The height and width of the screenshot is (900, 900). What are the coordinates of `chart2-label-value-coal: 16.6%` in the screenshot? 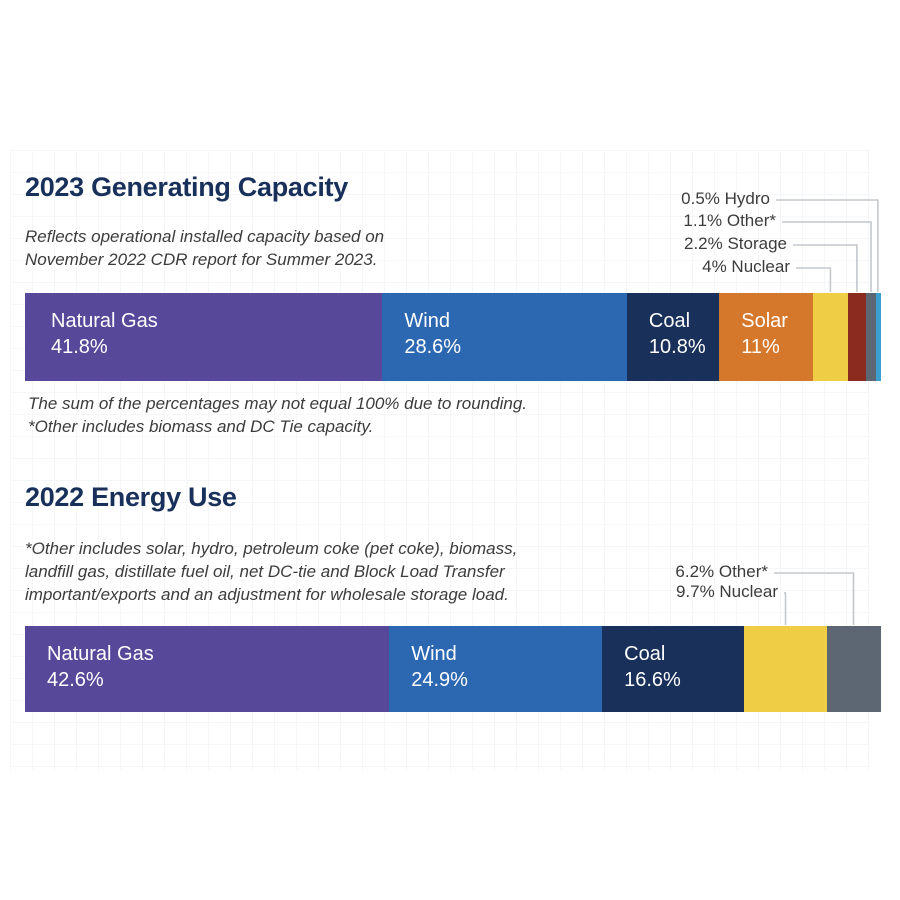 It's located at (652, 679).